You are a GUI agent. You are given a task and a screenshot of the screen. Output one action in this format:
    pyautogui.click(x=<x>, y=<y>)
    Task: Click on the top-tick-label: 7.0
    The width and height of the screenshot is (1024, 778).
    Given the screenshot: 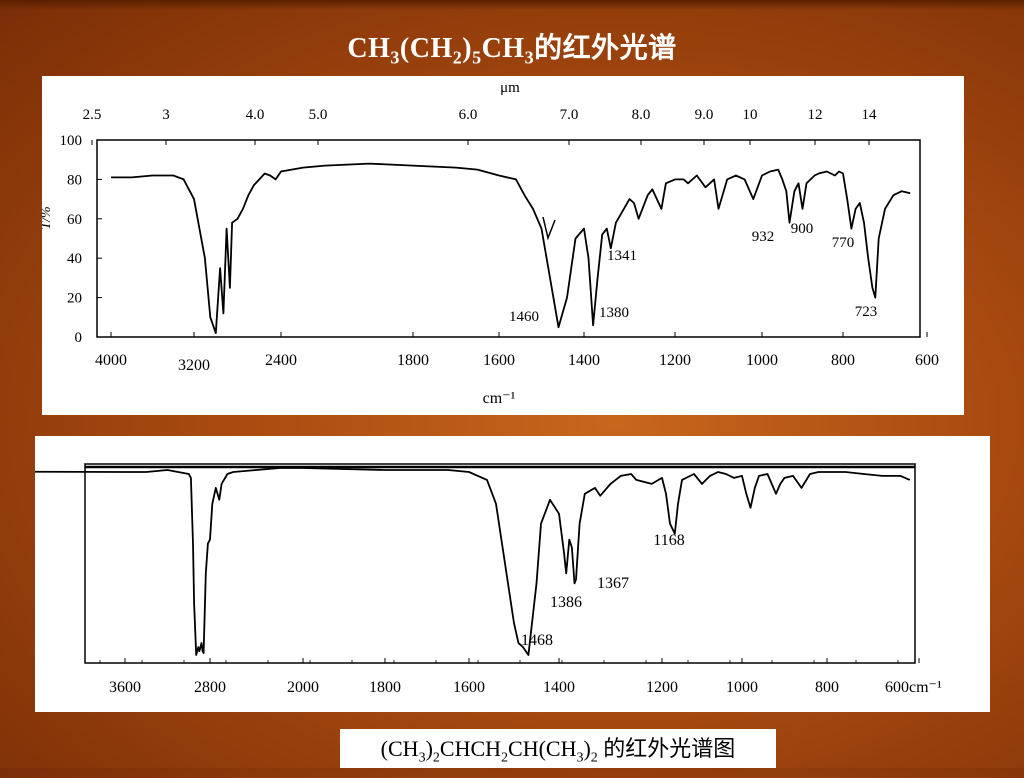 What is the action you would take?
    pyautogui.click(x=569, y=115)
    